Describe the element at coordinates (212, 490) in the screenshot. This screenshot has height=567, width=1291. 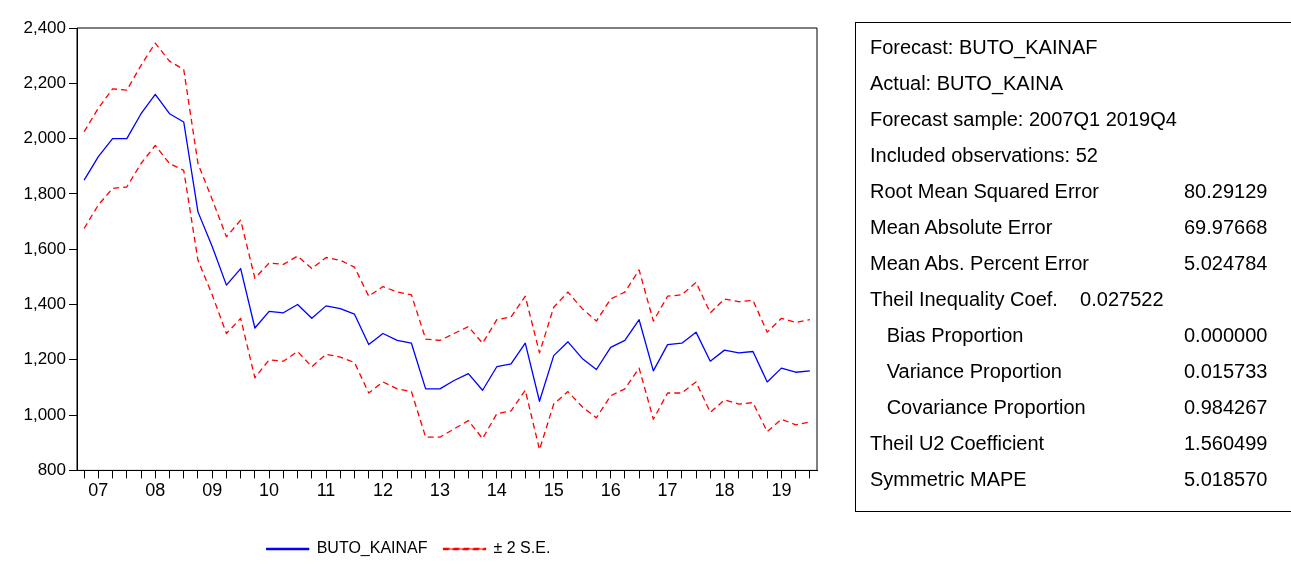
I see `x-tick-label: 09` at that location.